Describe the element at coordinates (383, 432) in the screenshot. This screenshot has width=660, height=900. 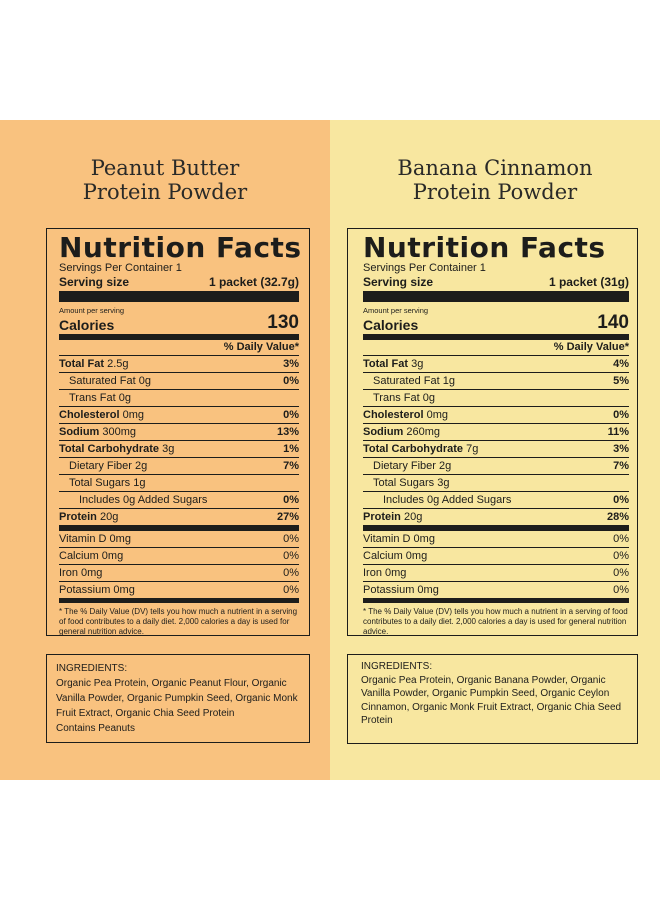
I see `nutrient-name: Sodium` at that location.